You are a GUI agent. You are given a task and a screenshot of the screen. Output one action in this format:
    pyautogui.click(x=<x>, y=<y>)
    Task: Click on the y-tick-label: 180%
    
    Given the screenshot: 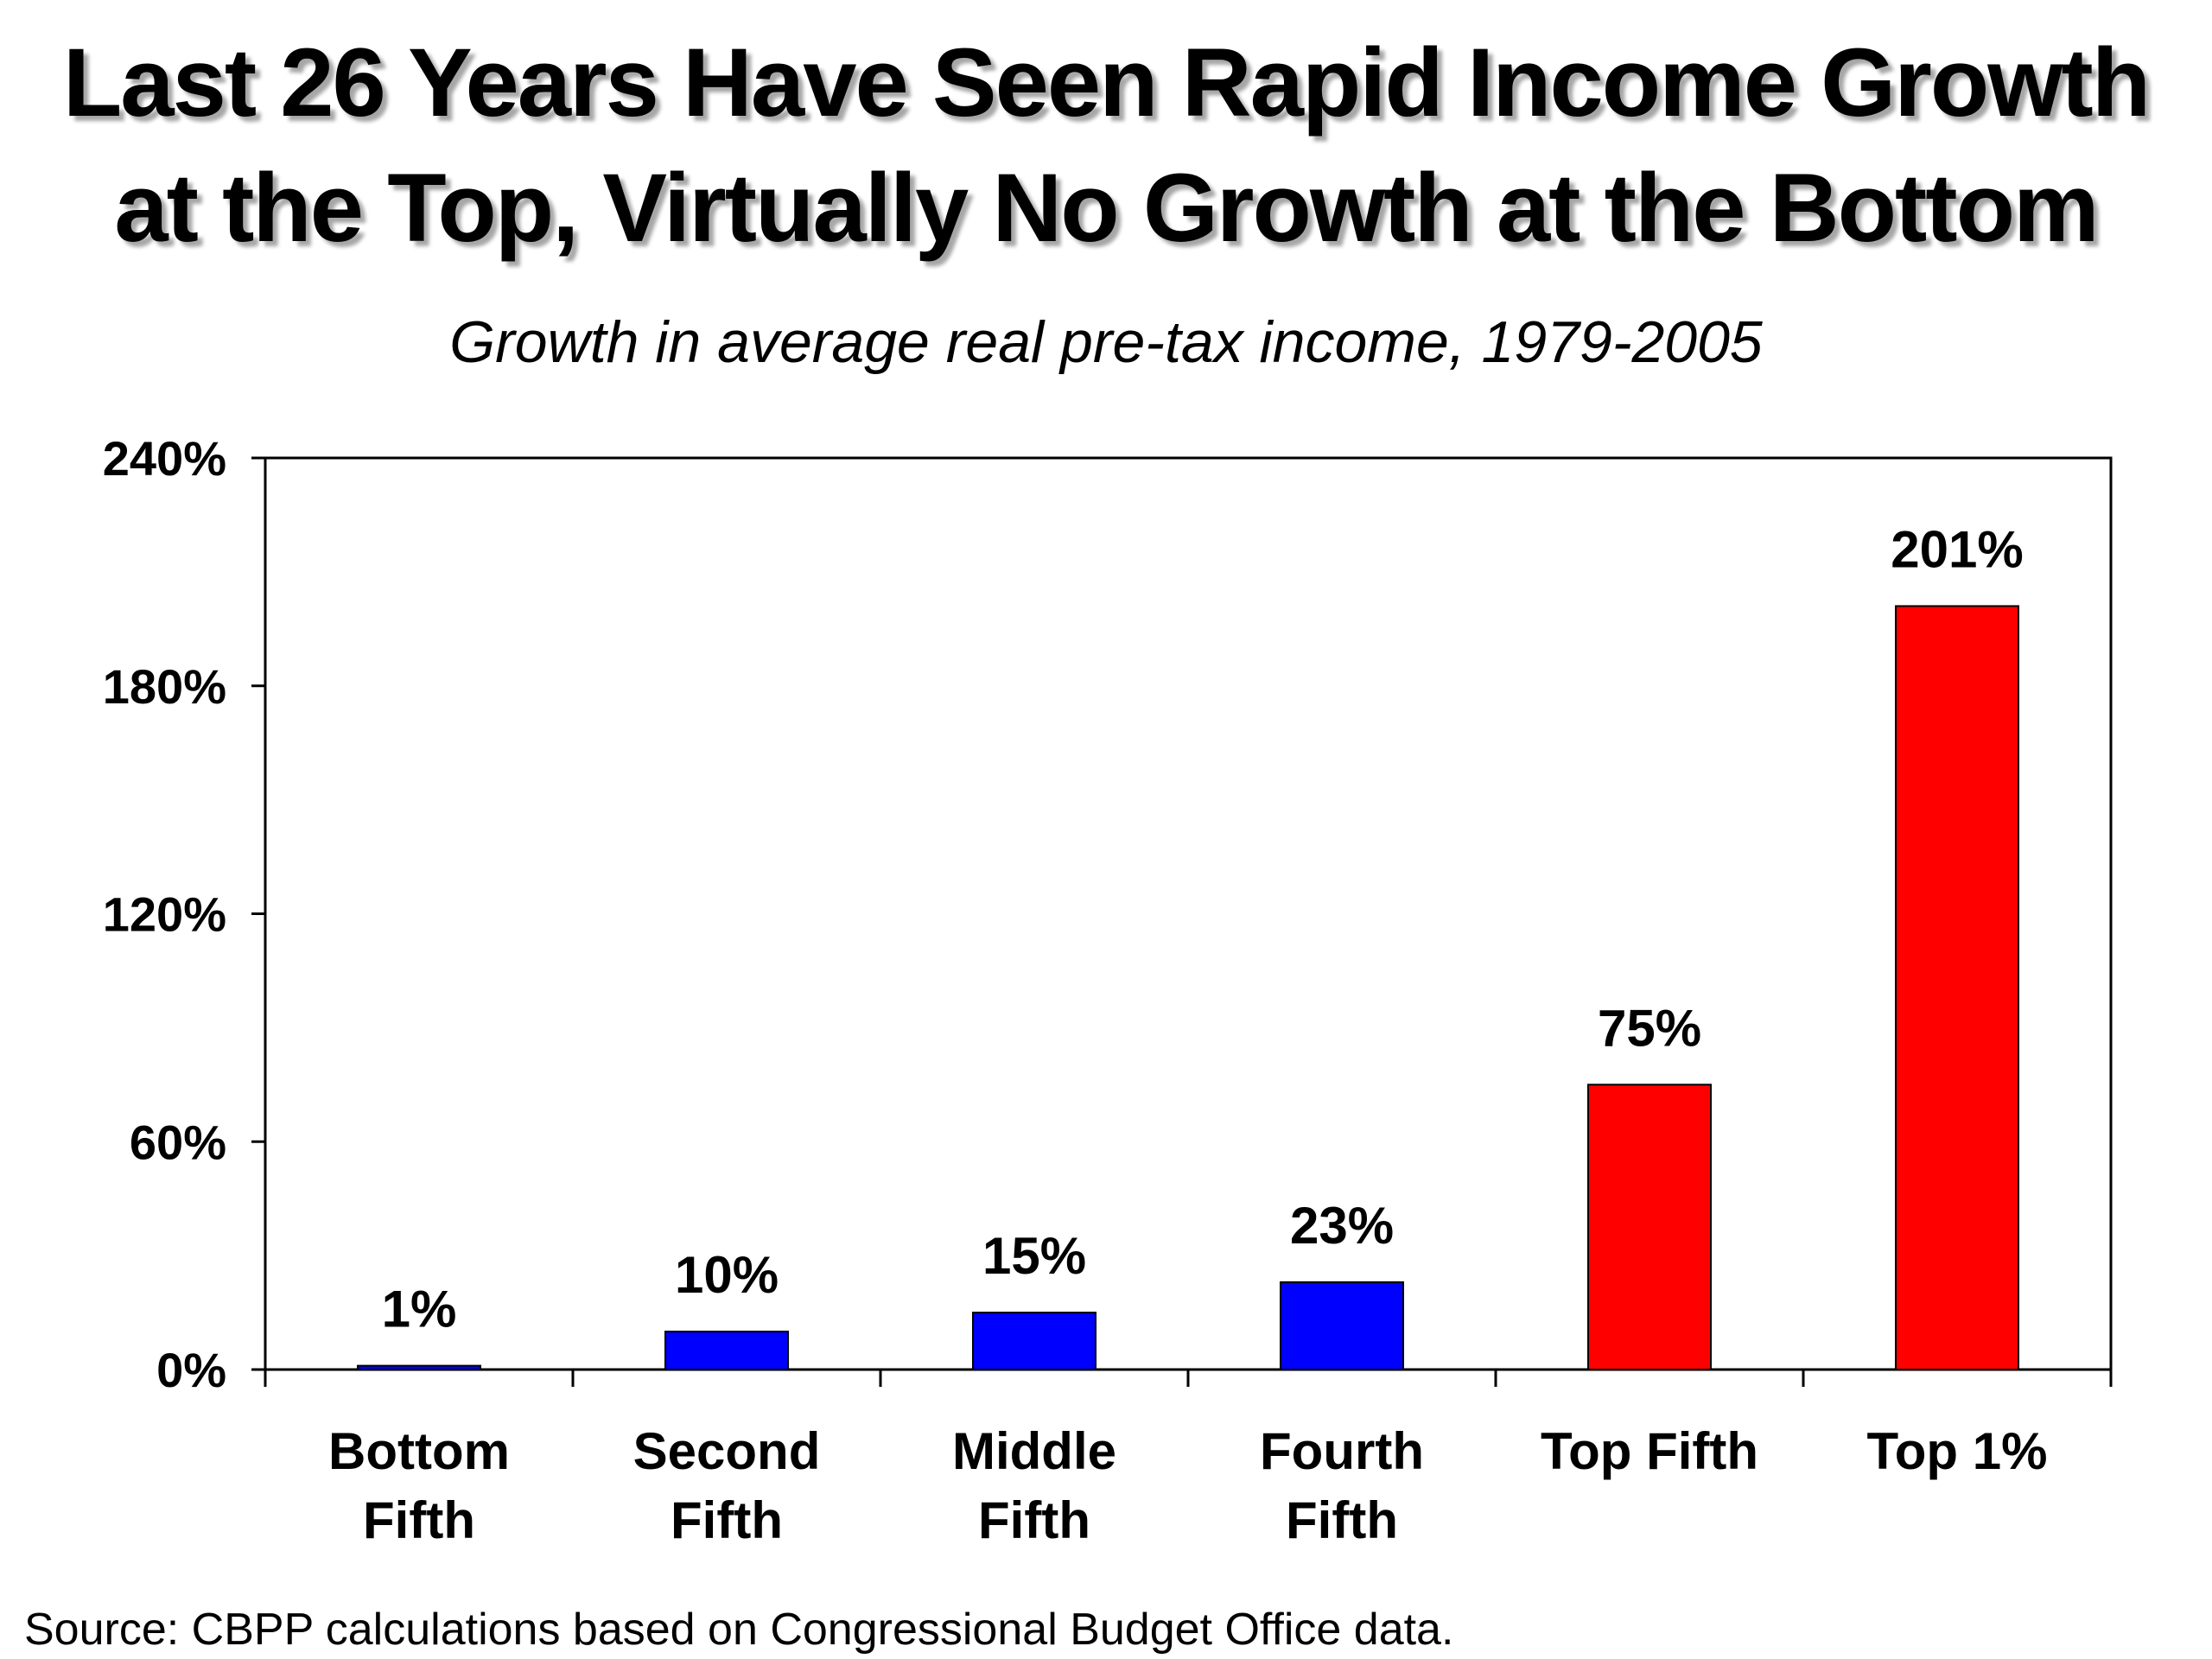 What is the action you would take?
    pyautogui.click(x=164, y=686)
    